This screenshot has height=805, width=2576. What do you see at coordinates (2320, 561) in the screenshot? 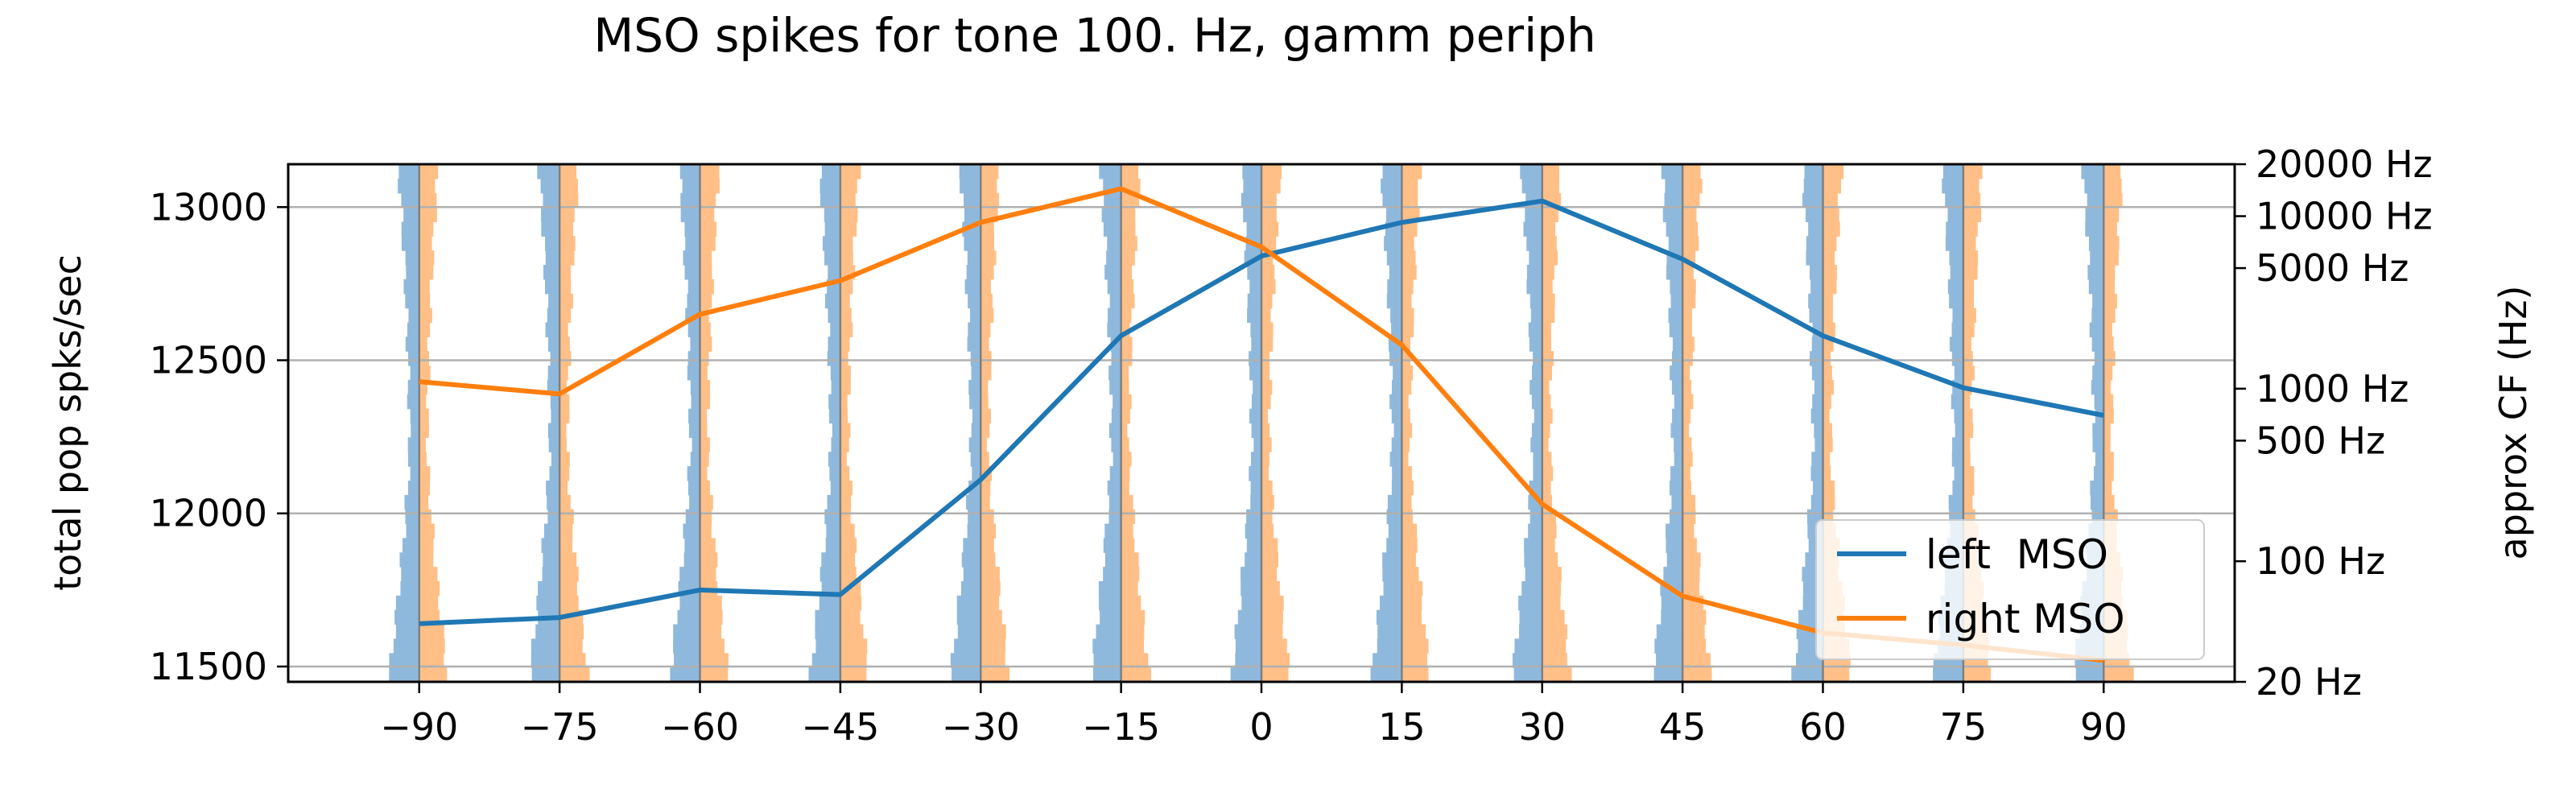
I see `y2-tick-label: 100 Hz` at bounding box center [2320, 561].